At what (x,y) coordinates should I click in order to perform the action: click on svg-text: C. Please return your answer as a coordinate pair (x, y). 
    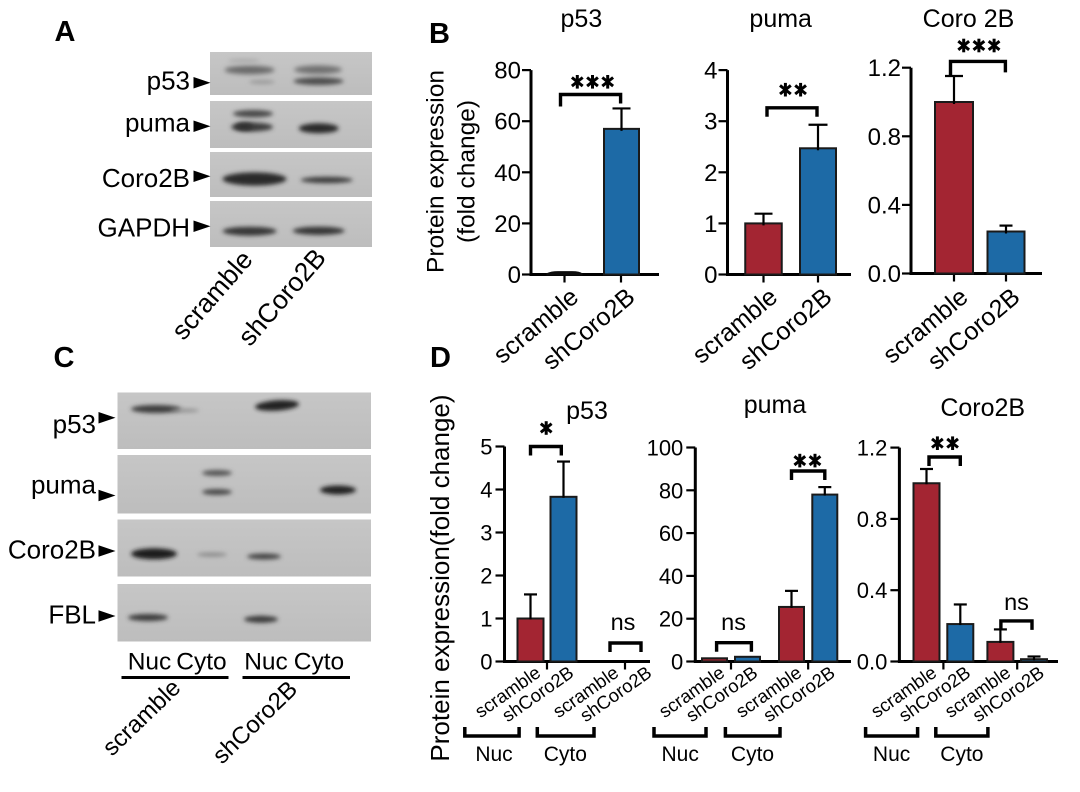
    Looking at the image, I should click on (64, 358).